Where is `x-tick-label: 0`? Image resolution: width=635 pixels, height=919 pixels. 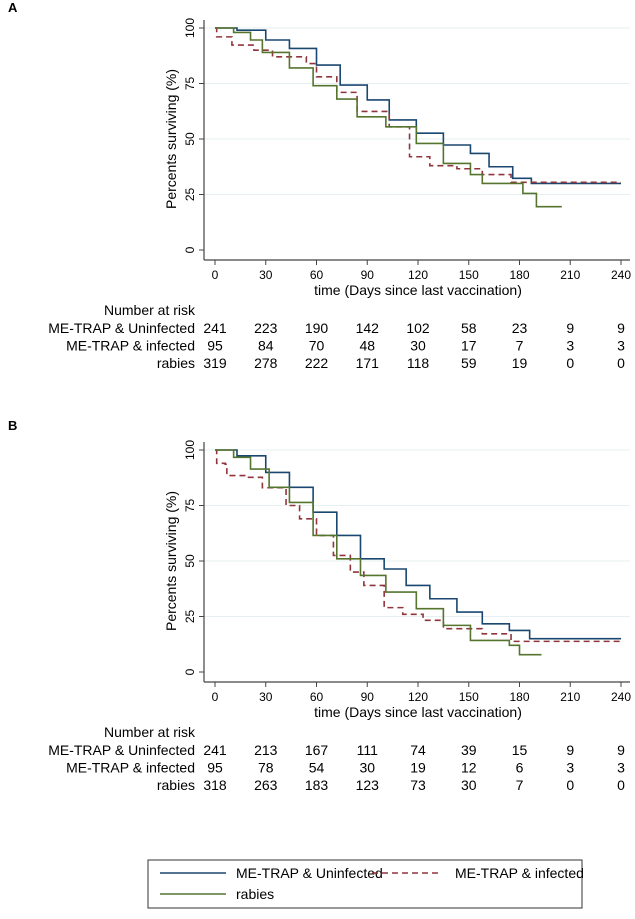 x-tick-label: 0 is located at coordinates (215, 697).